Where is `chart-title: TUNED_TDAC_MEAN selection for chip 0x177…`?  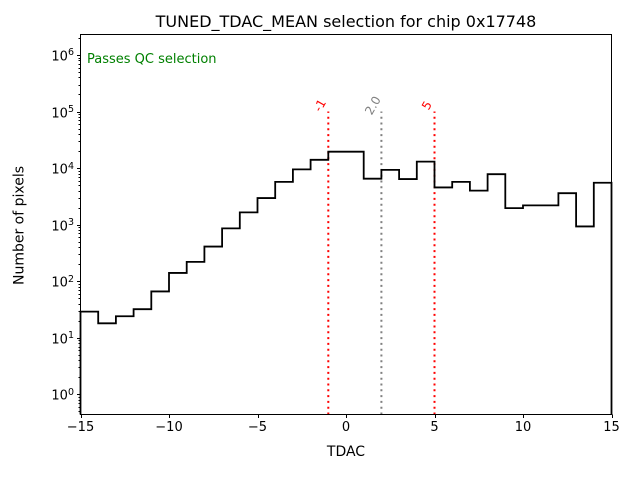
chart-title: TUNED_TDAC_MEAN selection for chip 0x177… is located at coordinates (346, 21).